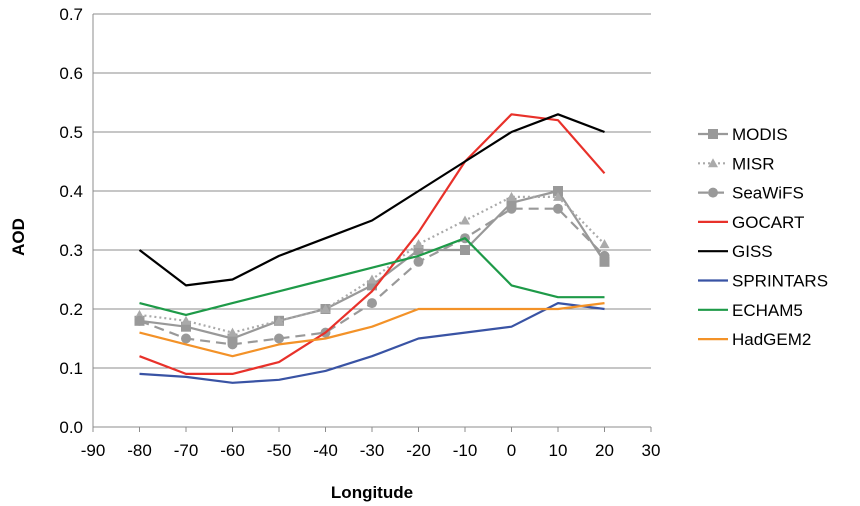  Describe the element at coordinates (780, 281) in the screenshot. I see `legend-label: SPRINTARS` at that location.